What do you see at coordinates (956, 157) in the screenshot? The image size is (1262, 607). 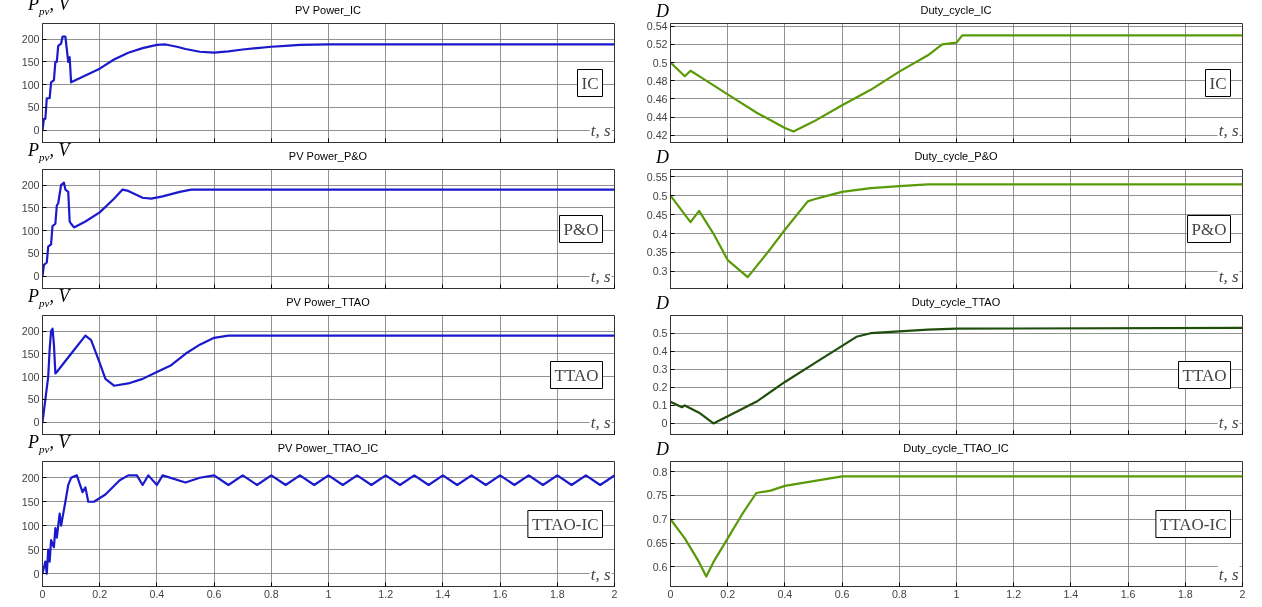 I see `chart-title: Duty_cycle_P&O` at bounding box center [956, 157].